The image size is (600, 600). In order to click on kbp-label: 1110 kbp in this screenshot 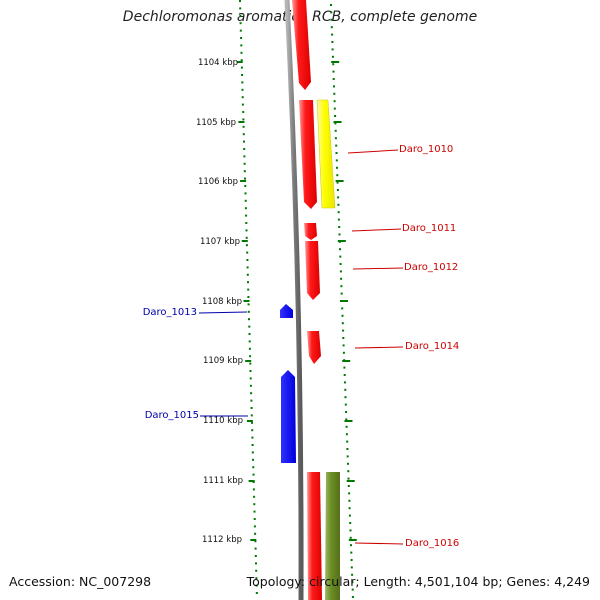, I will do `click(223, 421)`.